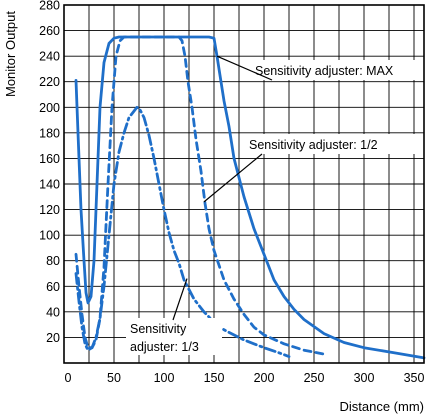 The height and width of the screenshot is (416, 427). What do you see at coordinates (53, 312) in the screenshot?
I see `y-tick-label: 40` at bounding box center [53, 312].